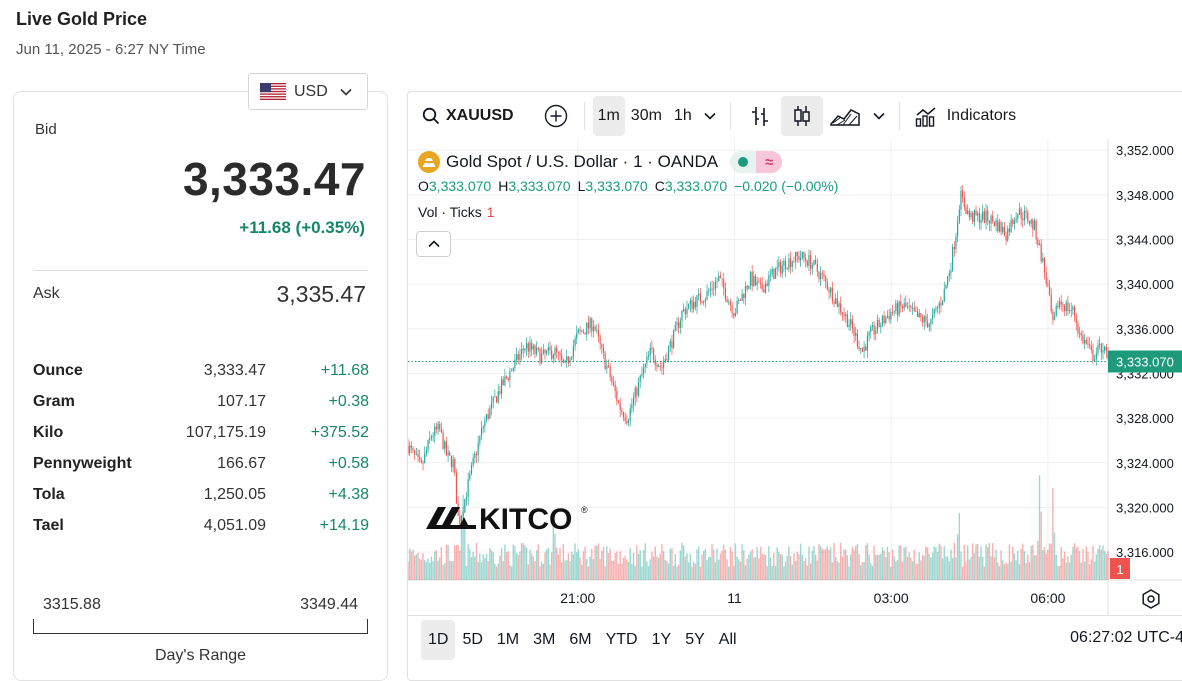 This screenshot has height=681, width=1182. Describe the element at coordinates (879, 116) in the screenshot. I see `chart-type-dropdown` at that location.